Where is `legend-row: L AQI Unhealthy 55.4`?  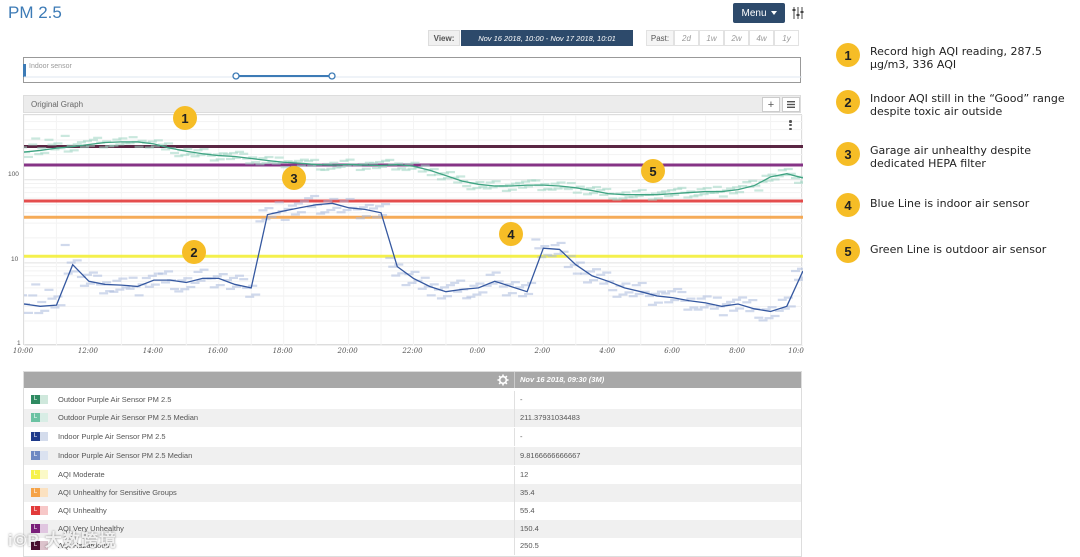
legend-row: L AQI Unhealthy 55.4 is located at coordinates (412, 511).